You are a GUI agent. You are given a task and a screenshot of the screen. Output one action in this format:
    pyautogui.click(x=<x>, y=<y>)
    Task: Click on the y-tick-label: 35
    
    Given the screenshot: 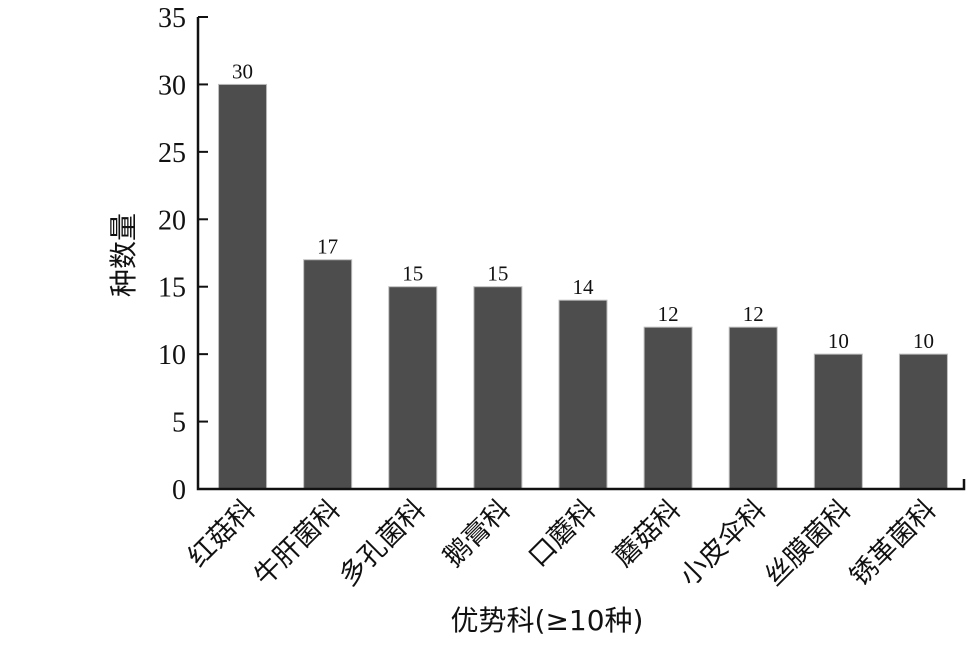 What is the action you would take?
    pyautogui.click(x=172, y=18)
    